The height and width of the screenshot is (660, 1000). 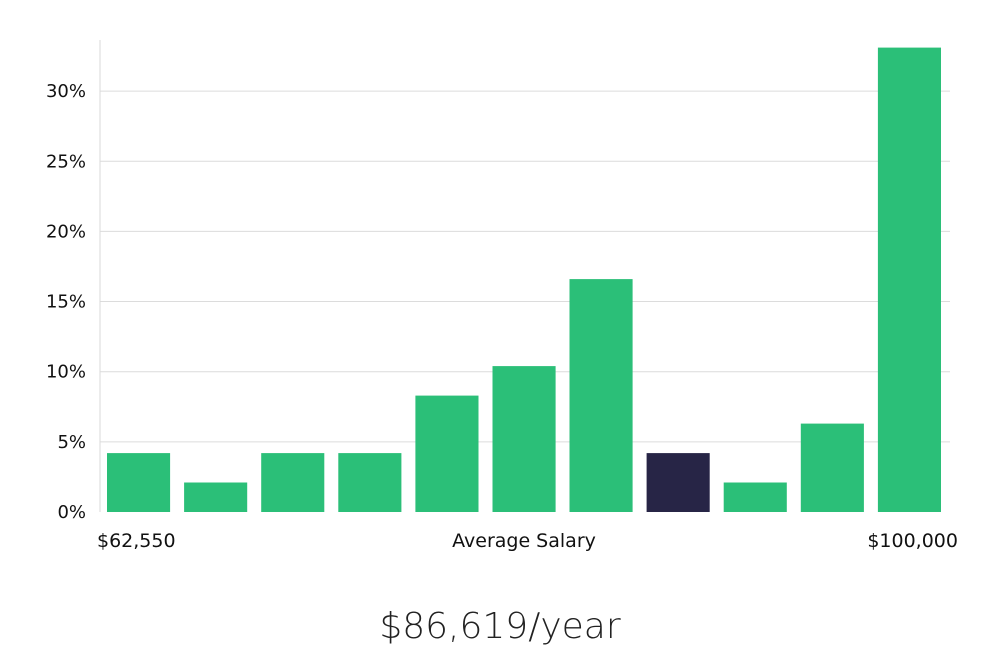 I want to click on y-axis-ticks: 0% 5% 10% 15% 20% 25% 30%, so click(x=66, y=302).